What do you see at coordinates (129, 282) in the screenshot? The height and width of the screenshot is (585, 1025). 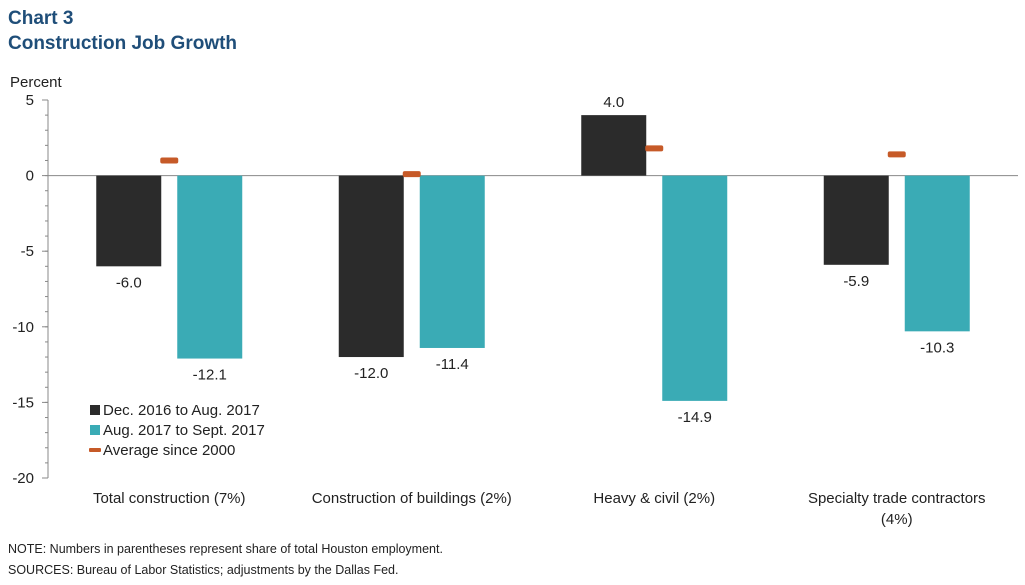 I see `data-label: -6.0` at bounding box center [129, 282].